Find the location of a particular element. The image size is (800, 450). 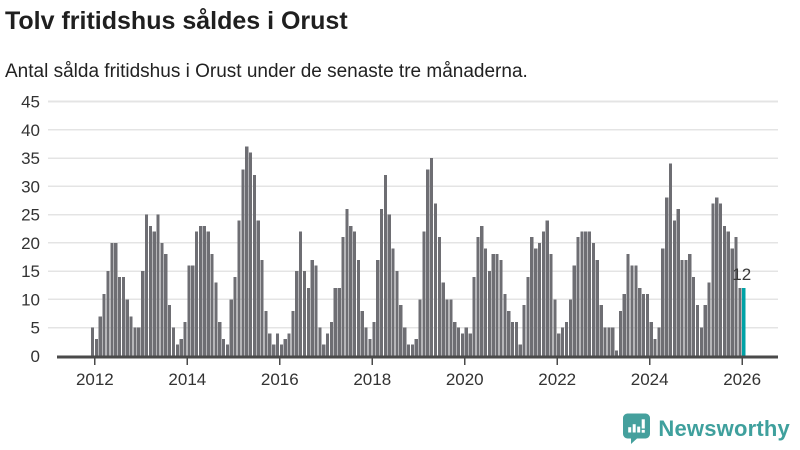

y-tick-label: 15 is located at coordinates (30, 271).